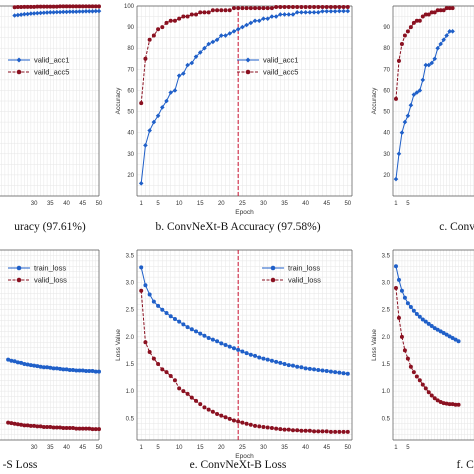 Image resolution: width=474 pixels, height=474 pixels. Describe the element at coordinates (50, 227) in the screenshot. I see `panel-caption: uracy (97.61%)` at that location.